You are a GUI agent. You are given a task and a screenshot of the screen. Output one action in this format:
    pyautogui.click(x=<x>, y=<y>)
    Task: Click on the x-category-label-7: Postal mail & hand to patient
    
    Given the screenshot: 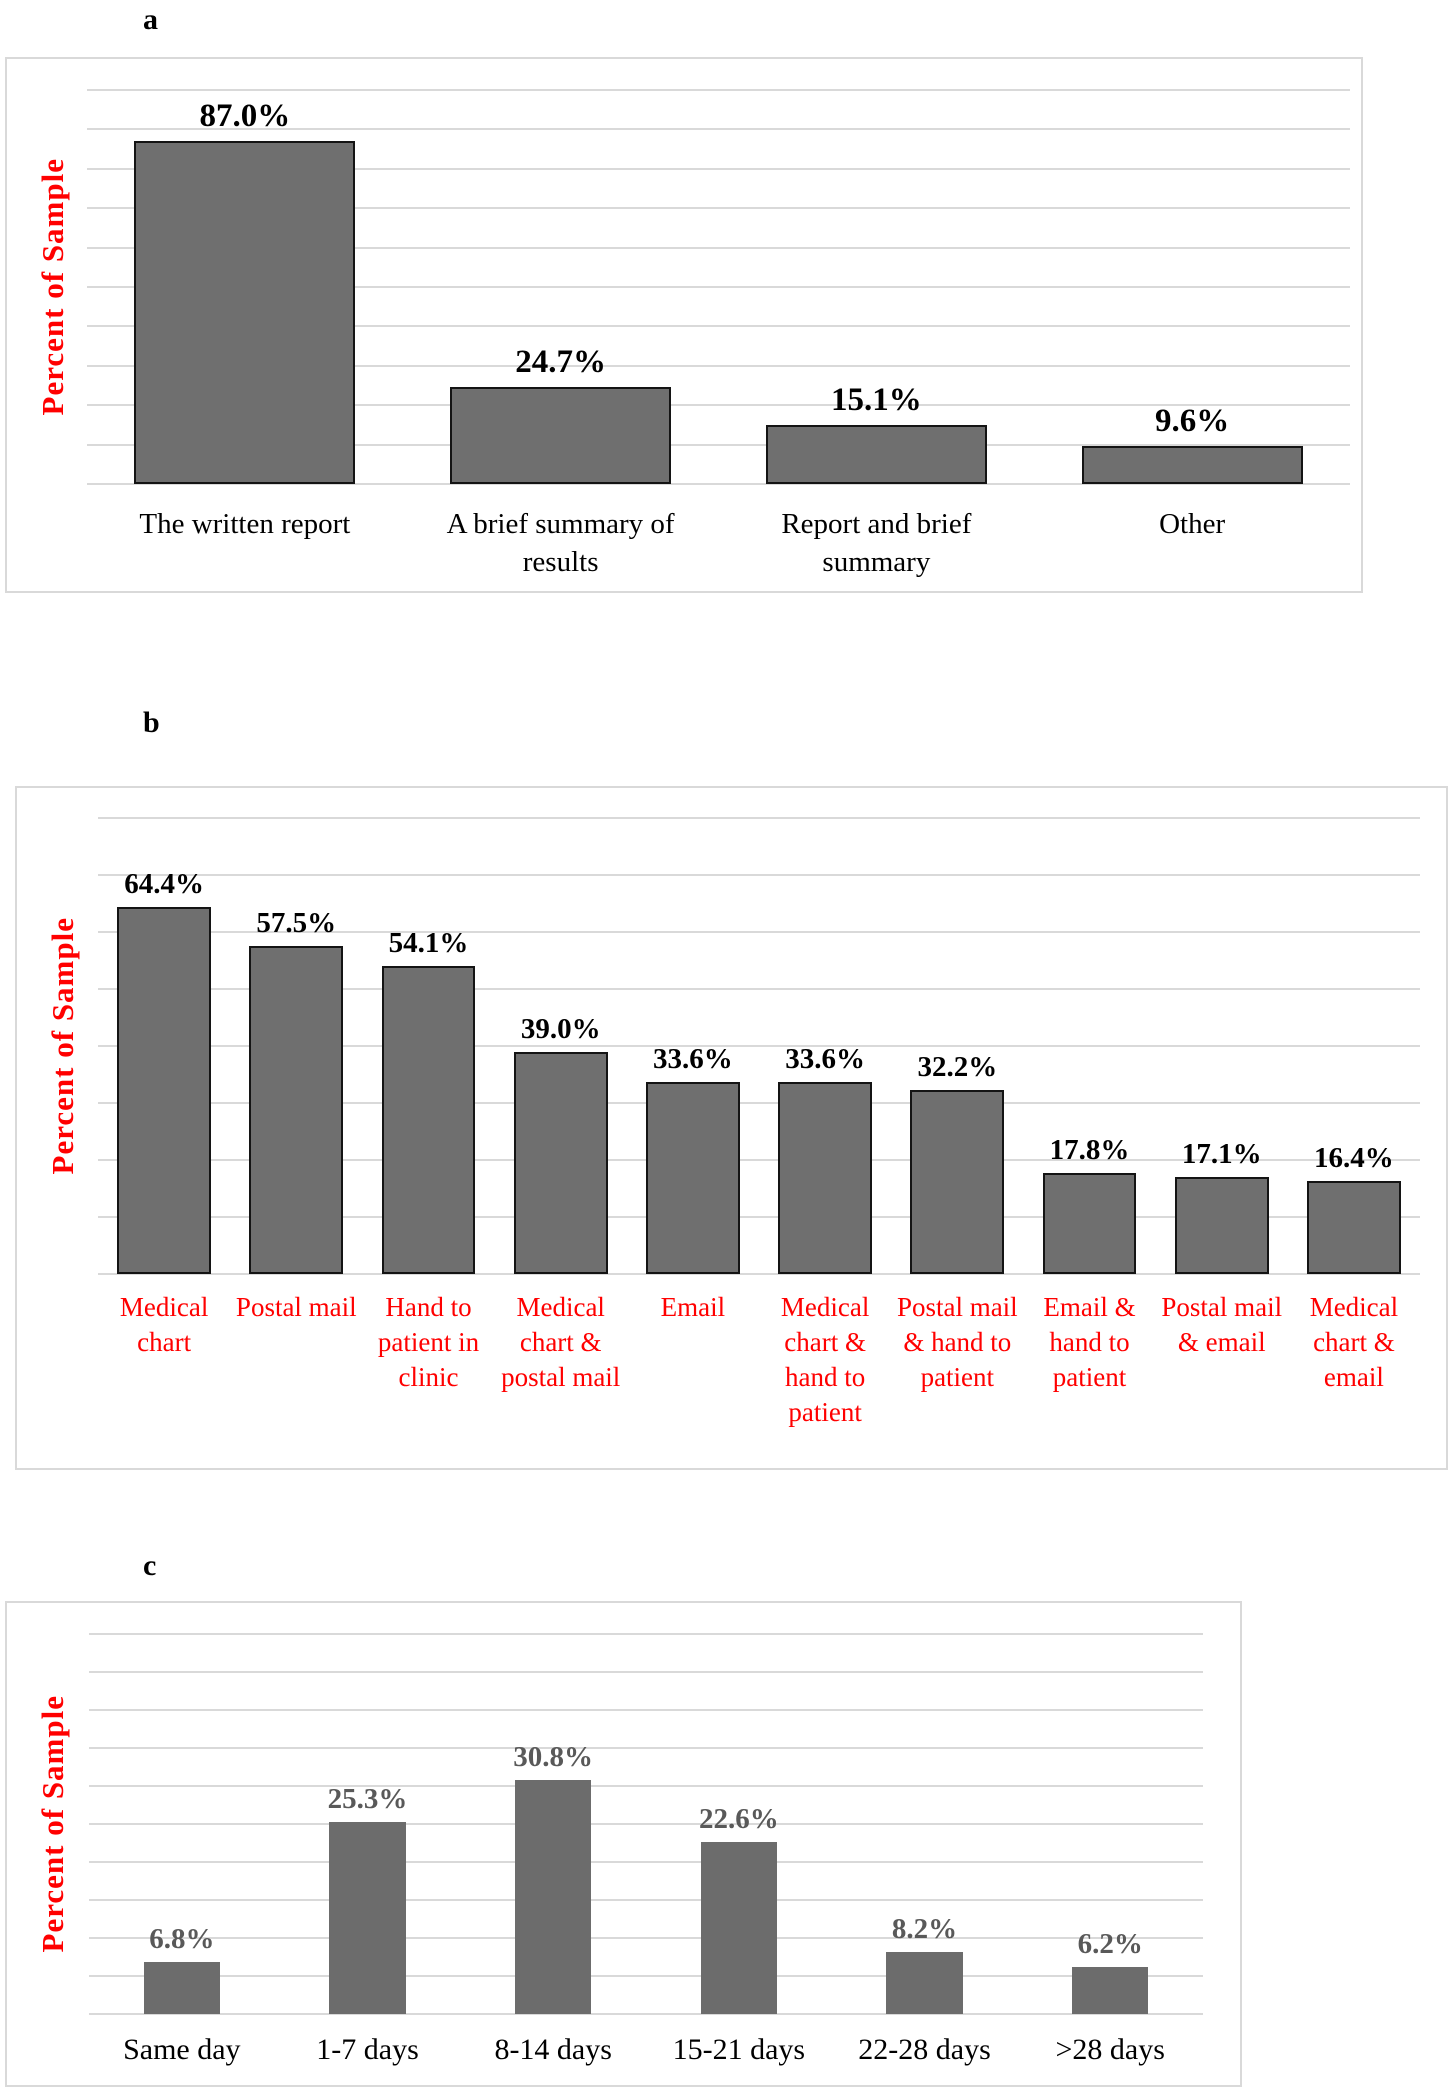 What is the action you would take?
    pyautogui.click(x=957, y=1342)
    